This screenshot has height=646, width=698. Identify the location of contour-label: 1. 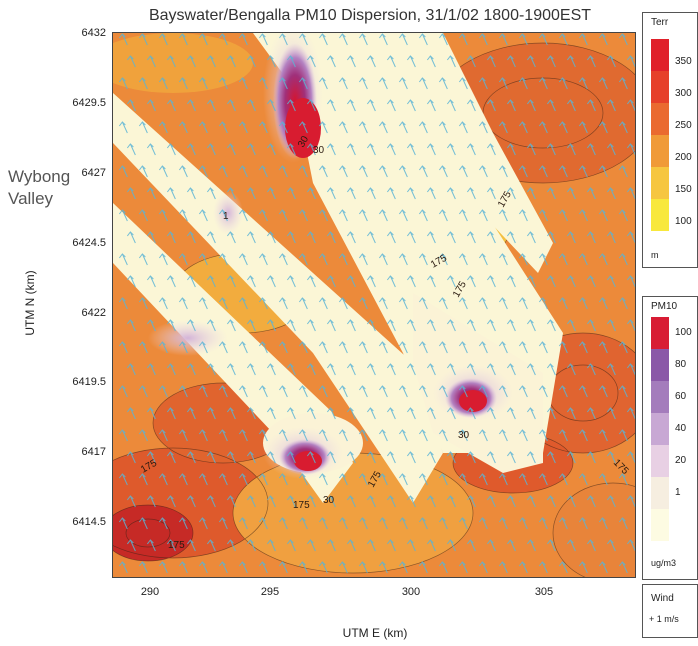
(226, 216).